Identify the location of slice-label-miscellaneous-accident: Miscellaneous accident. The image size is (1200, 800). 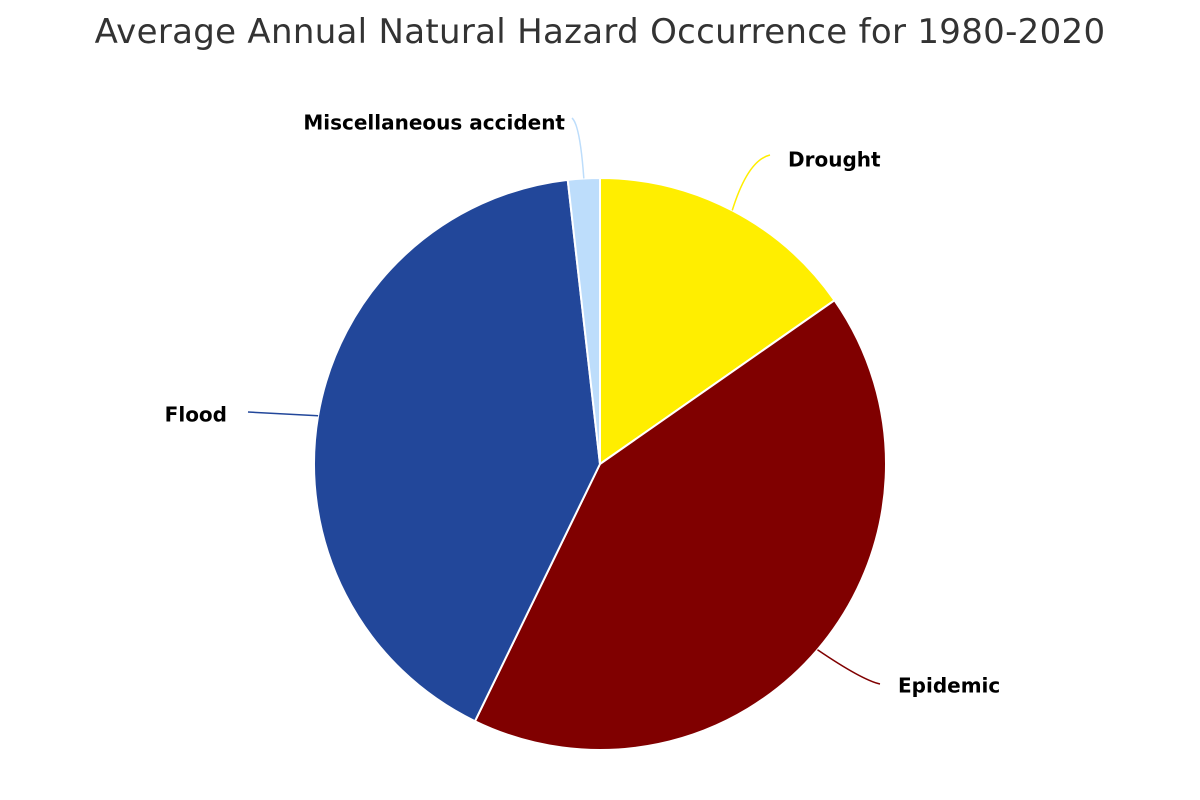
(434, 123).